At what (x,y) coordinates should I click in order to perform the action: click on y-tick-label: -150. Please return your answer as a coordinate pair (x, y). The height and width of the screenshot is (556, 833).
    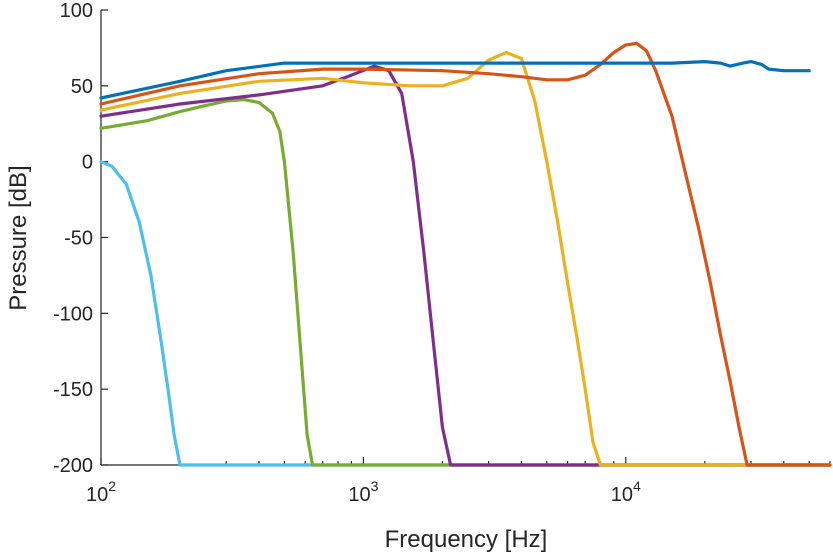
    Looking at the image, I should click on (73, 390).